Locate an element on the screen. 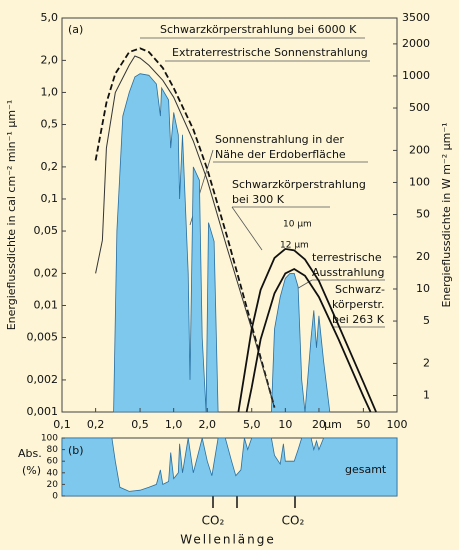 The width and height of the screenshot is (459, 550). y-tick-label: 0,5 is located at coordinates (50, 124).